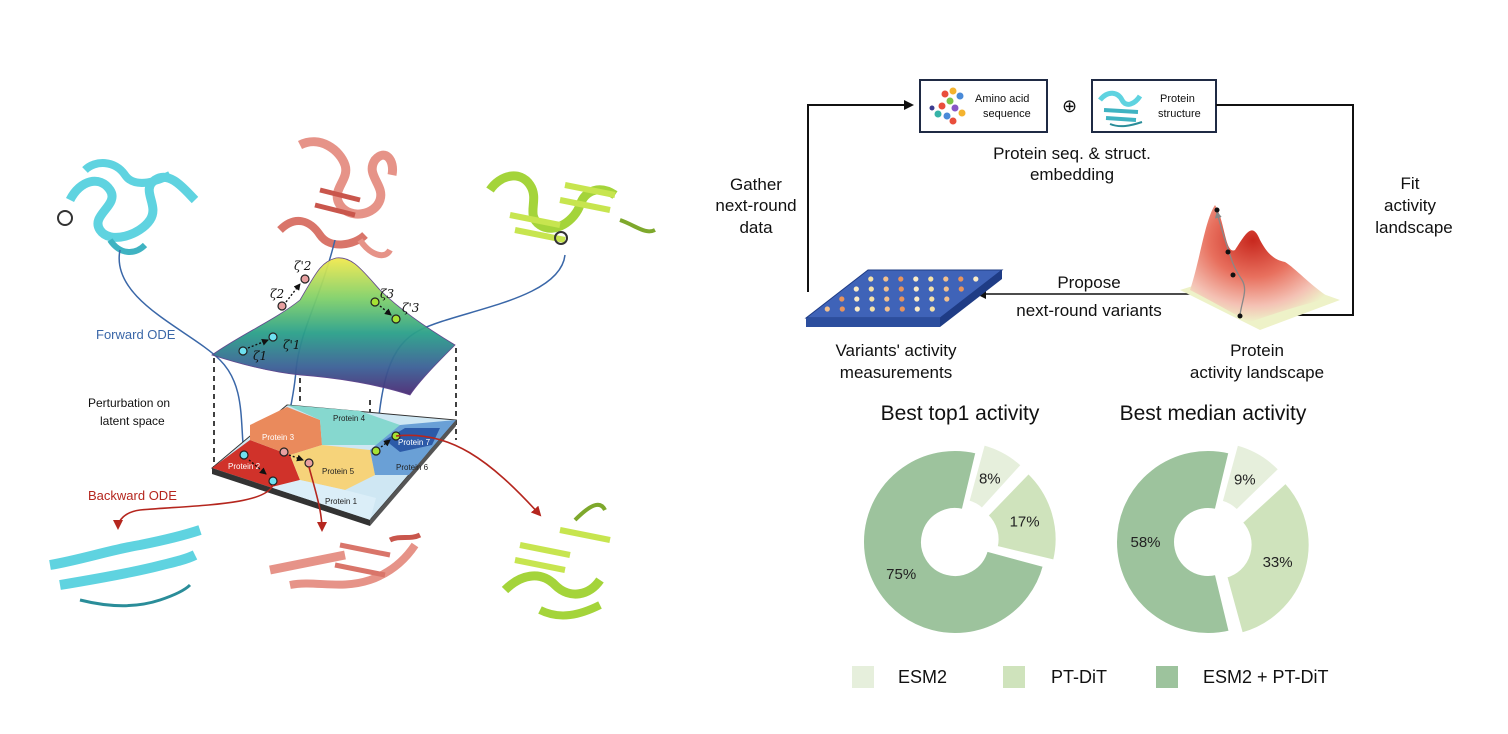 The width and height of the screenshot is (1508, 734). Describe the element at coordinates (755, 205) in the screenshot. I see `gather-label-line2: next-round` at that location.